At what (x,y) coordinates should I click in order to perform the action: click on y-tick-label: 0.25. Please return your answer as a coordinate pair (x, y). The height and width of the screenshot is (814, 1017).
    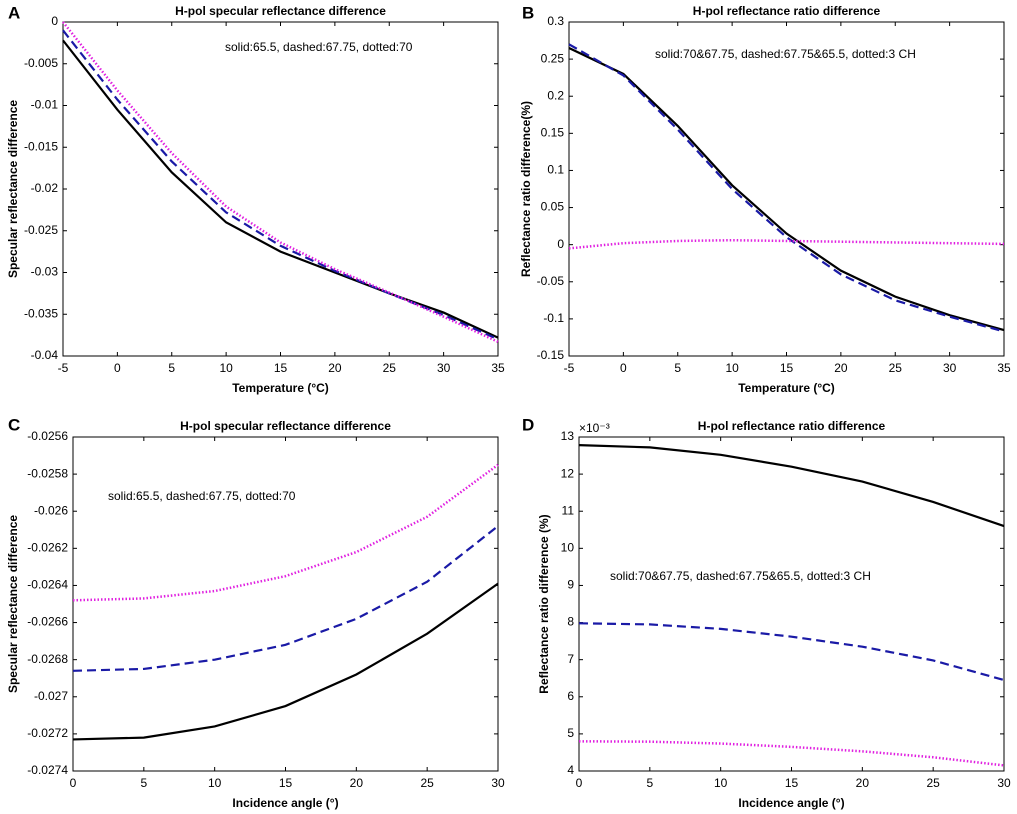
    Looking at the image, I should click on (553, 58).